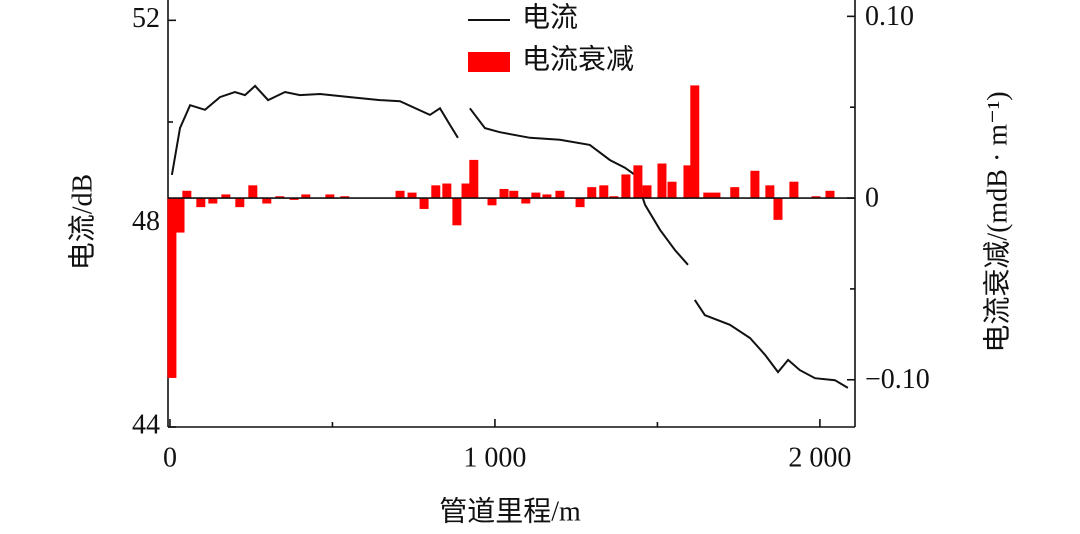 Image resolution: width=1080 pixels, height=534 pixels. What do you see at coordinates (550, 17) in the screenshot?
I see `legend-label: 电流` at bounding box center [550, 17].